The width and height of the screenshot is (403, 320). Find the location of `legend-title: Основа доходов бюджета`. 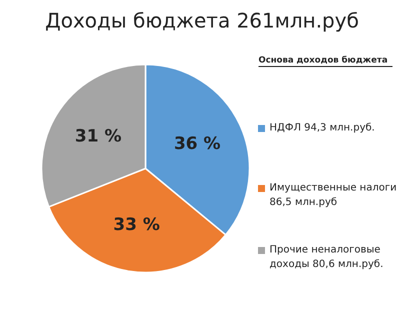

legend-title: Основа доходов бюджета is located at coordinates (323, 61).